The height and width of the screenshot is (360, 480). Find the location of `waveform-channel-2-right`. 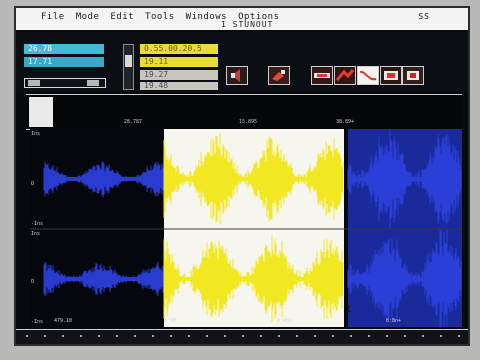

waveform-channel-2-right is located at coordinates (404, 277).